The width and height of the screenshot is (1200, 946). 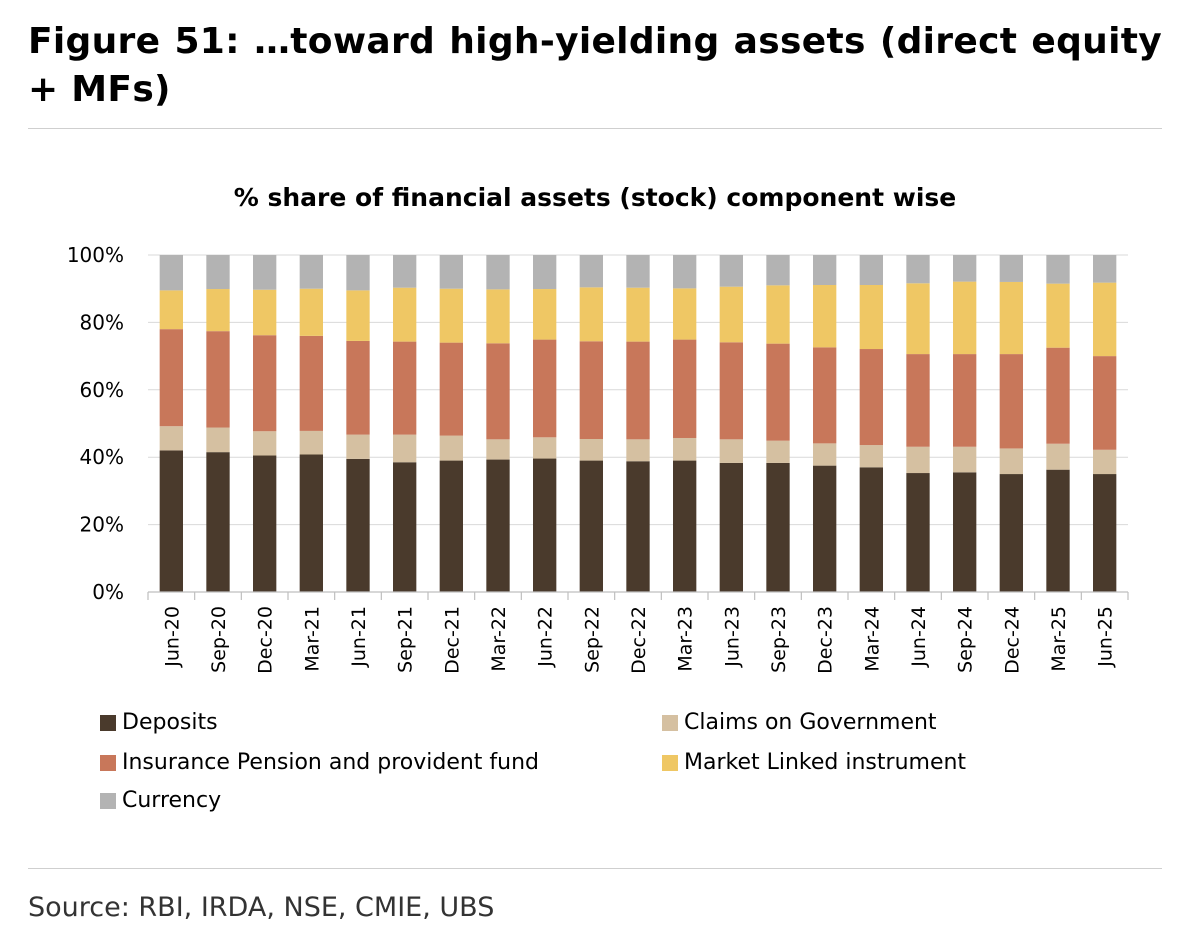 What do you see at coordinates (639, 640) in the screenshot?
I see `x-tick-label: Dec-22` at bounding box center [639, 640].